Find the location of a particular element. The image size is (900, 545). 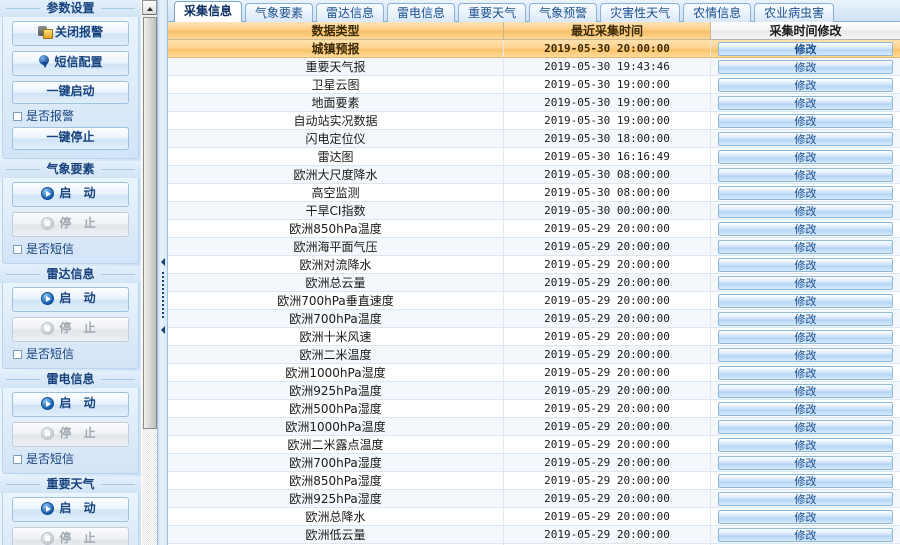

sidebar-group-title: 参数设置 is located at coordinates (70, 8).